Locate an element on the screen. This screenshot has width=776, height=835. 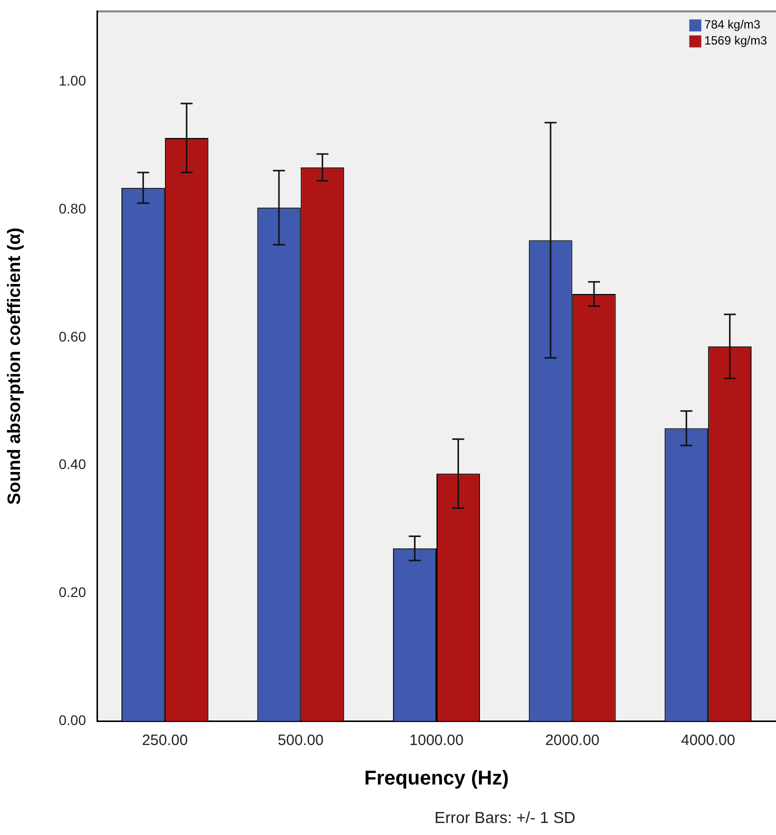
y-tick-label: 0.40 is located at coordinates (72, 464).